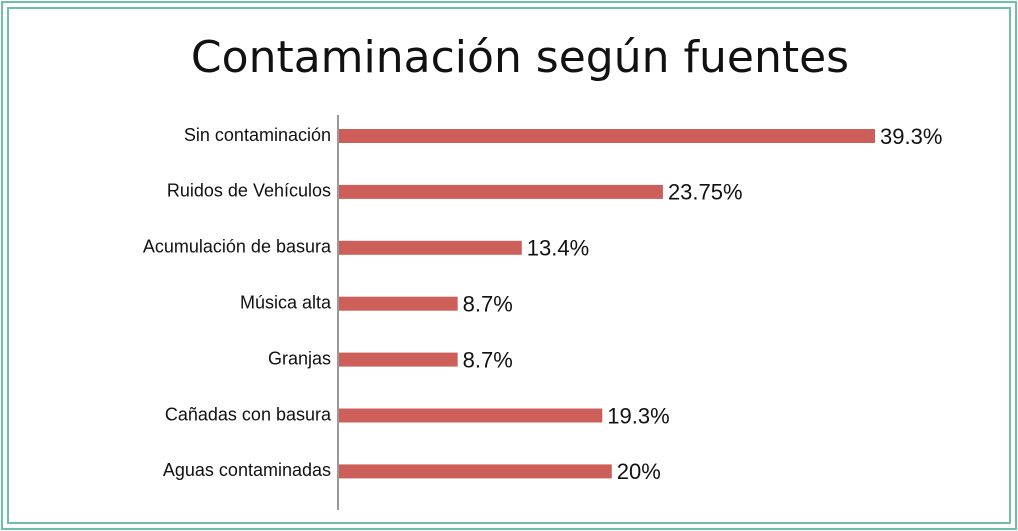  Describe the element at coordinates (520, 57) in the screenshot. I see `chart-title: Contaminación según fuentes` at that location.